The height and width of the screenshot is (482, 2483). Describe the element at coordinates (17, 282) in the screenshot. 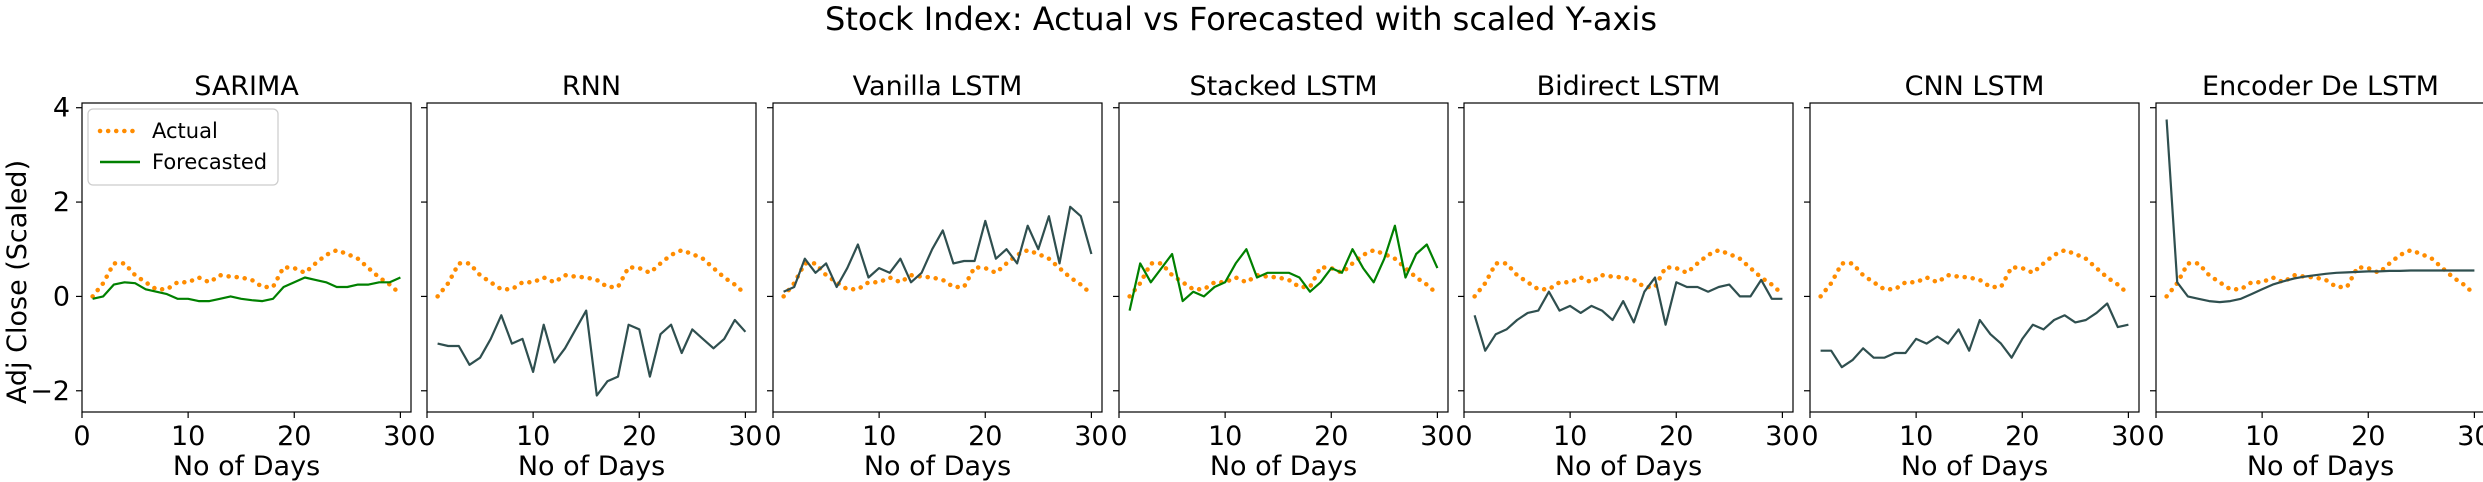

I see `y-axis-label: Adj Close (Scaled)` at that location.